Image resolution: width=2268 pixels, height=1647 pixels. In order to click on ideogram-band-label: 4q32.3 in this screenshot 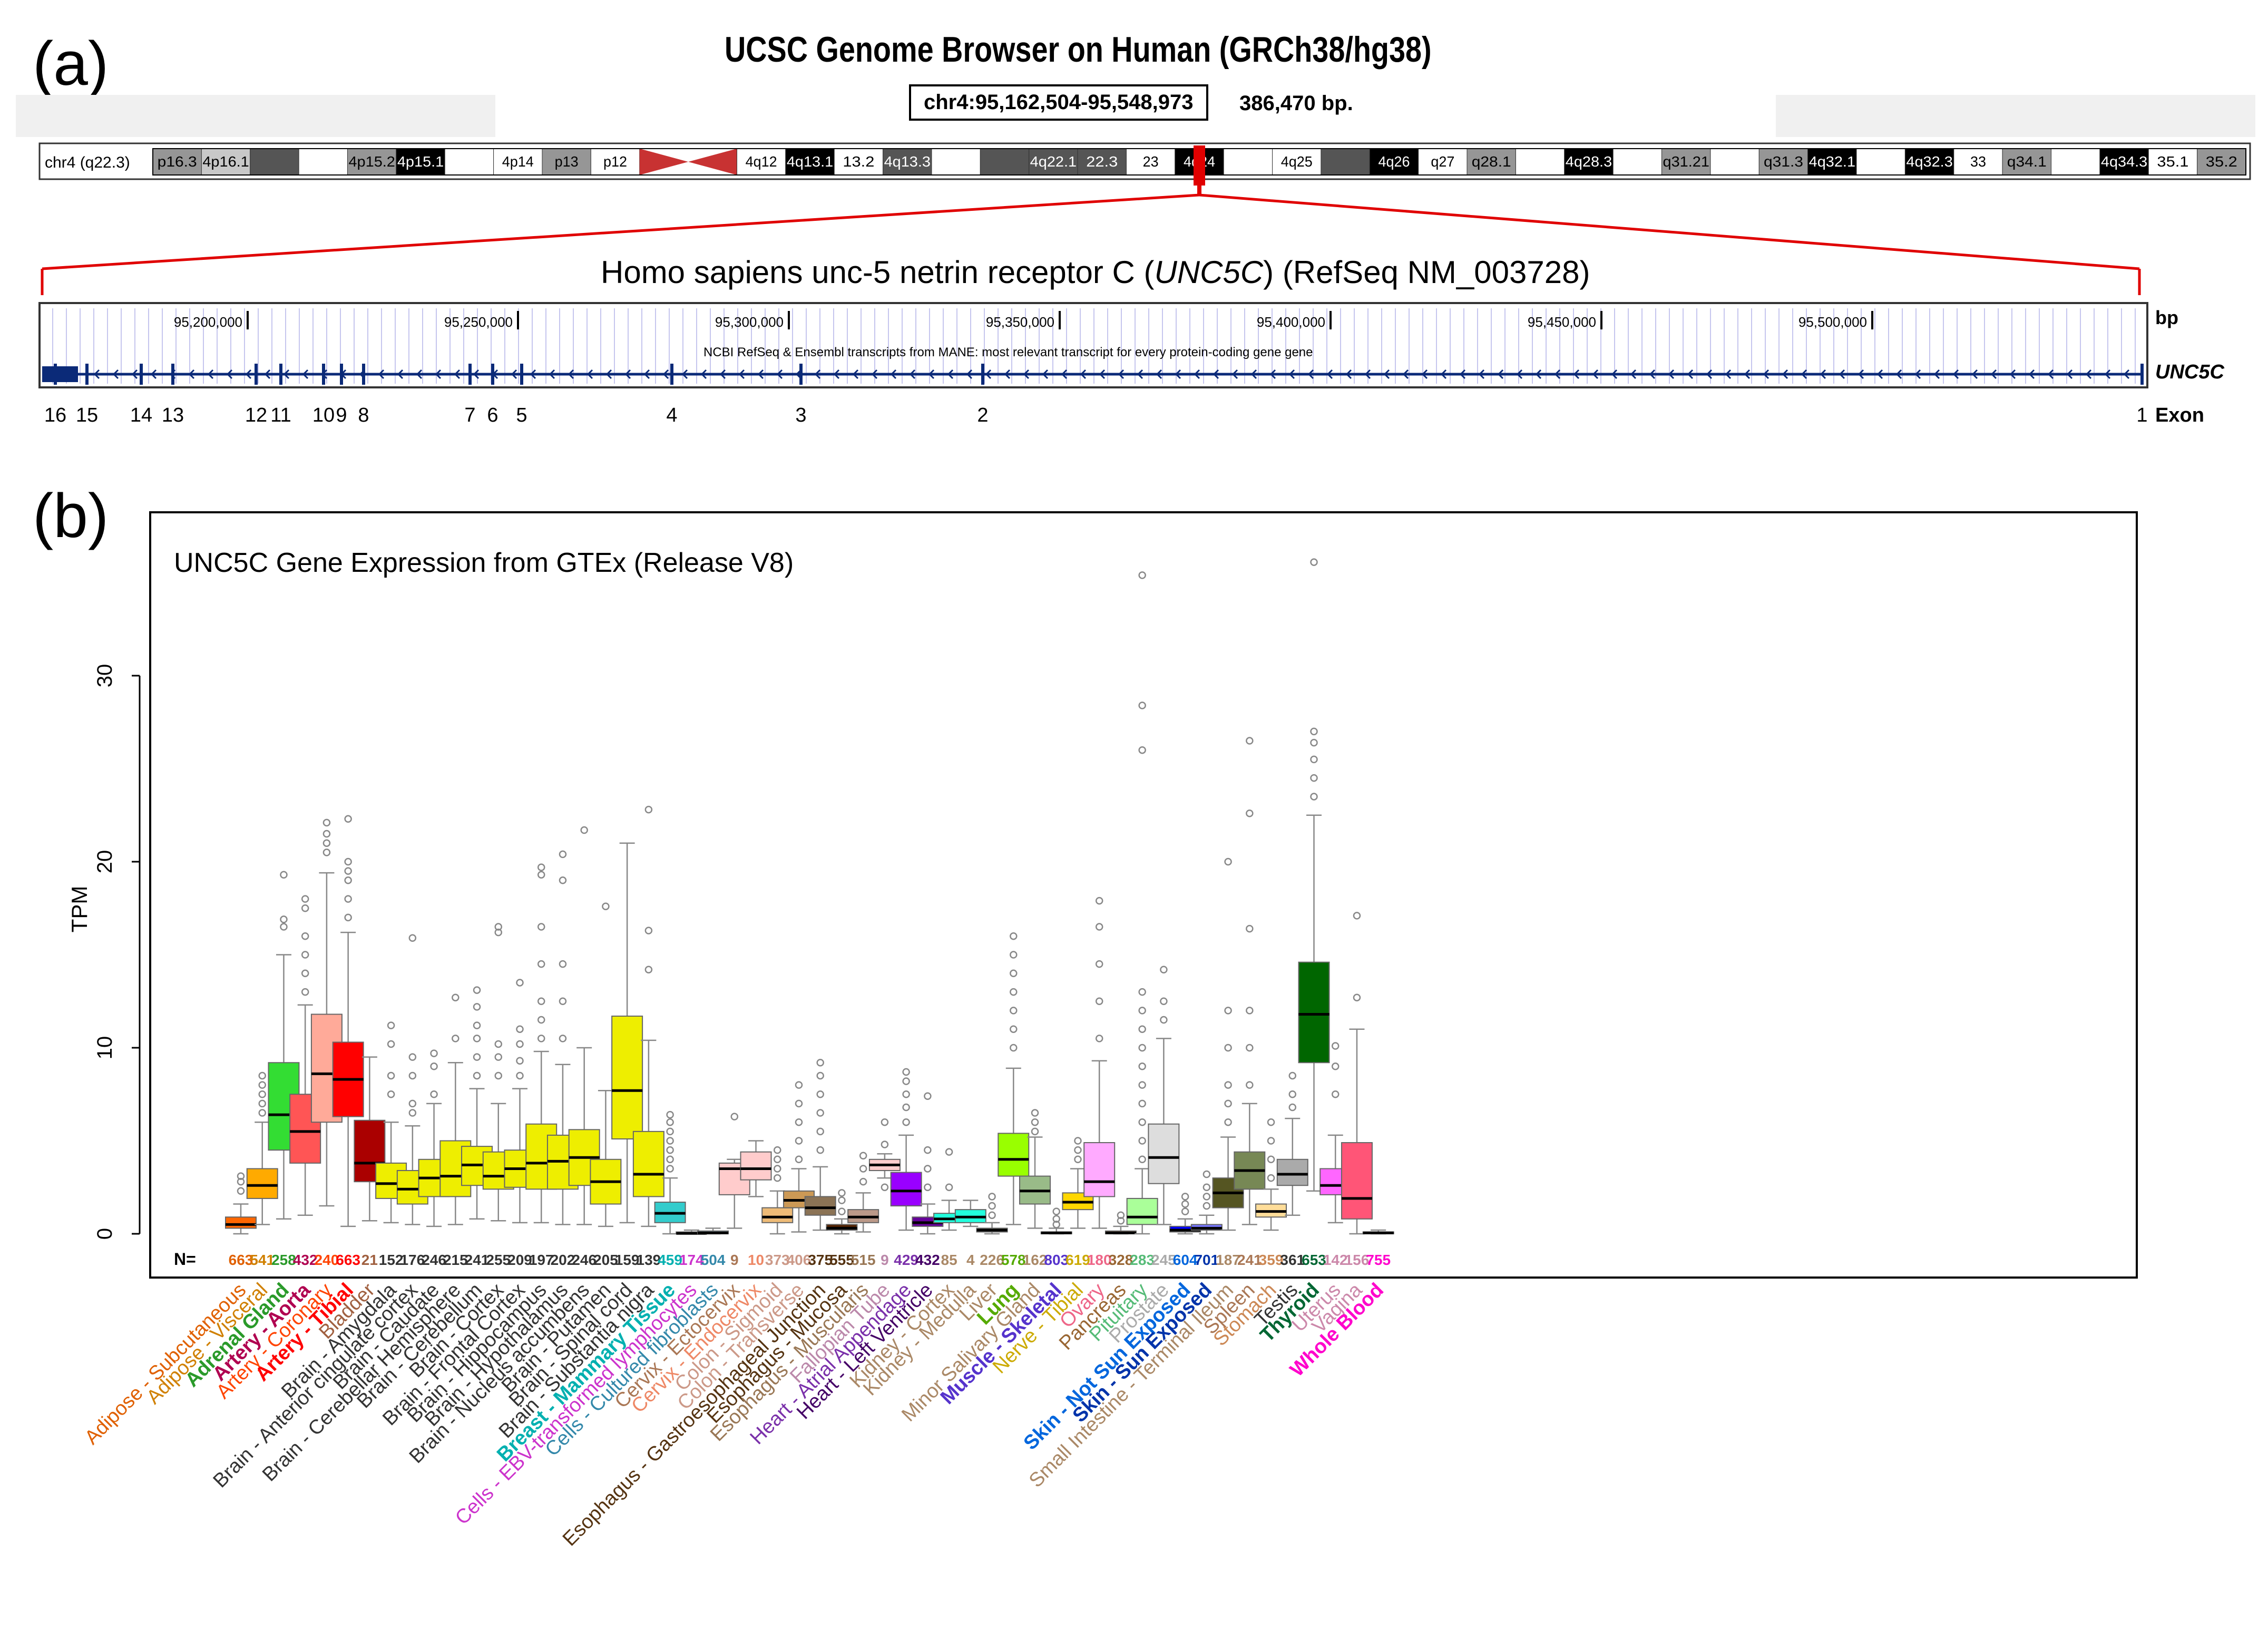, I will do `click(1929, 161)`.